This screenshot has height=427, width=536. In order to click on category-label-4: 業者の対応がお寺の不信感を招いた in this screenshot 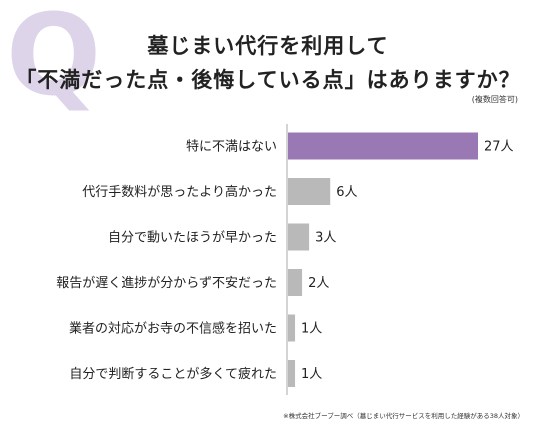, I will do `click(173, 329)`.